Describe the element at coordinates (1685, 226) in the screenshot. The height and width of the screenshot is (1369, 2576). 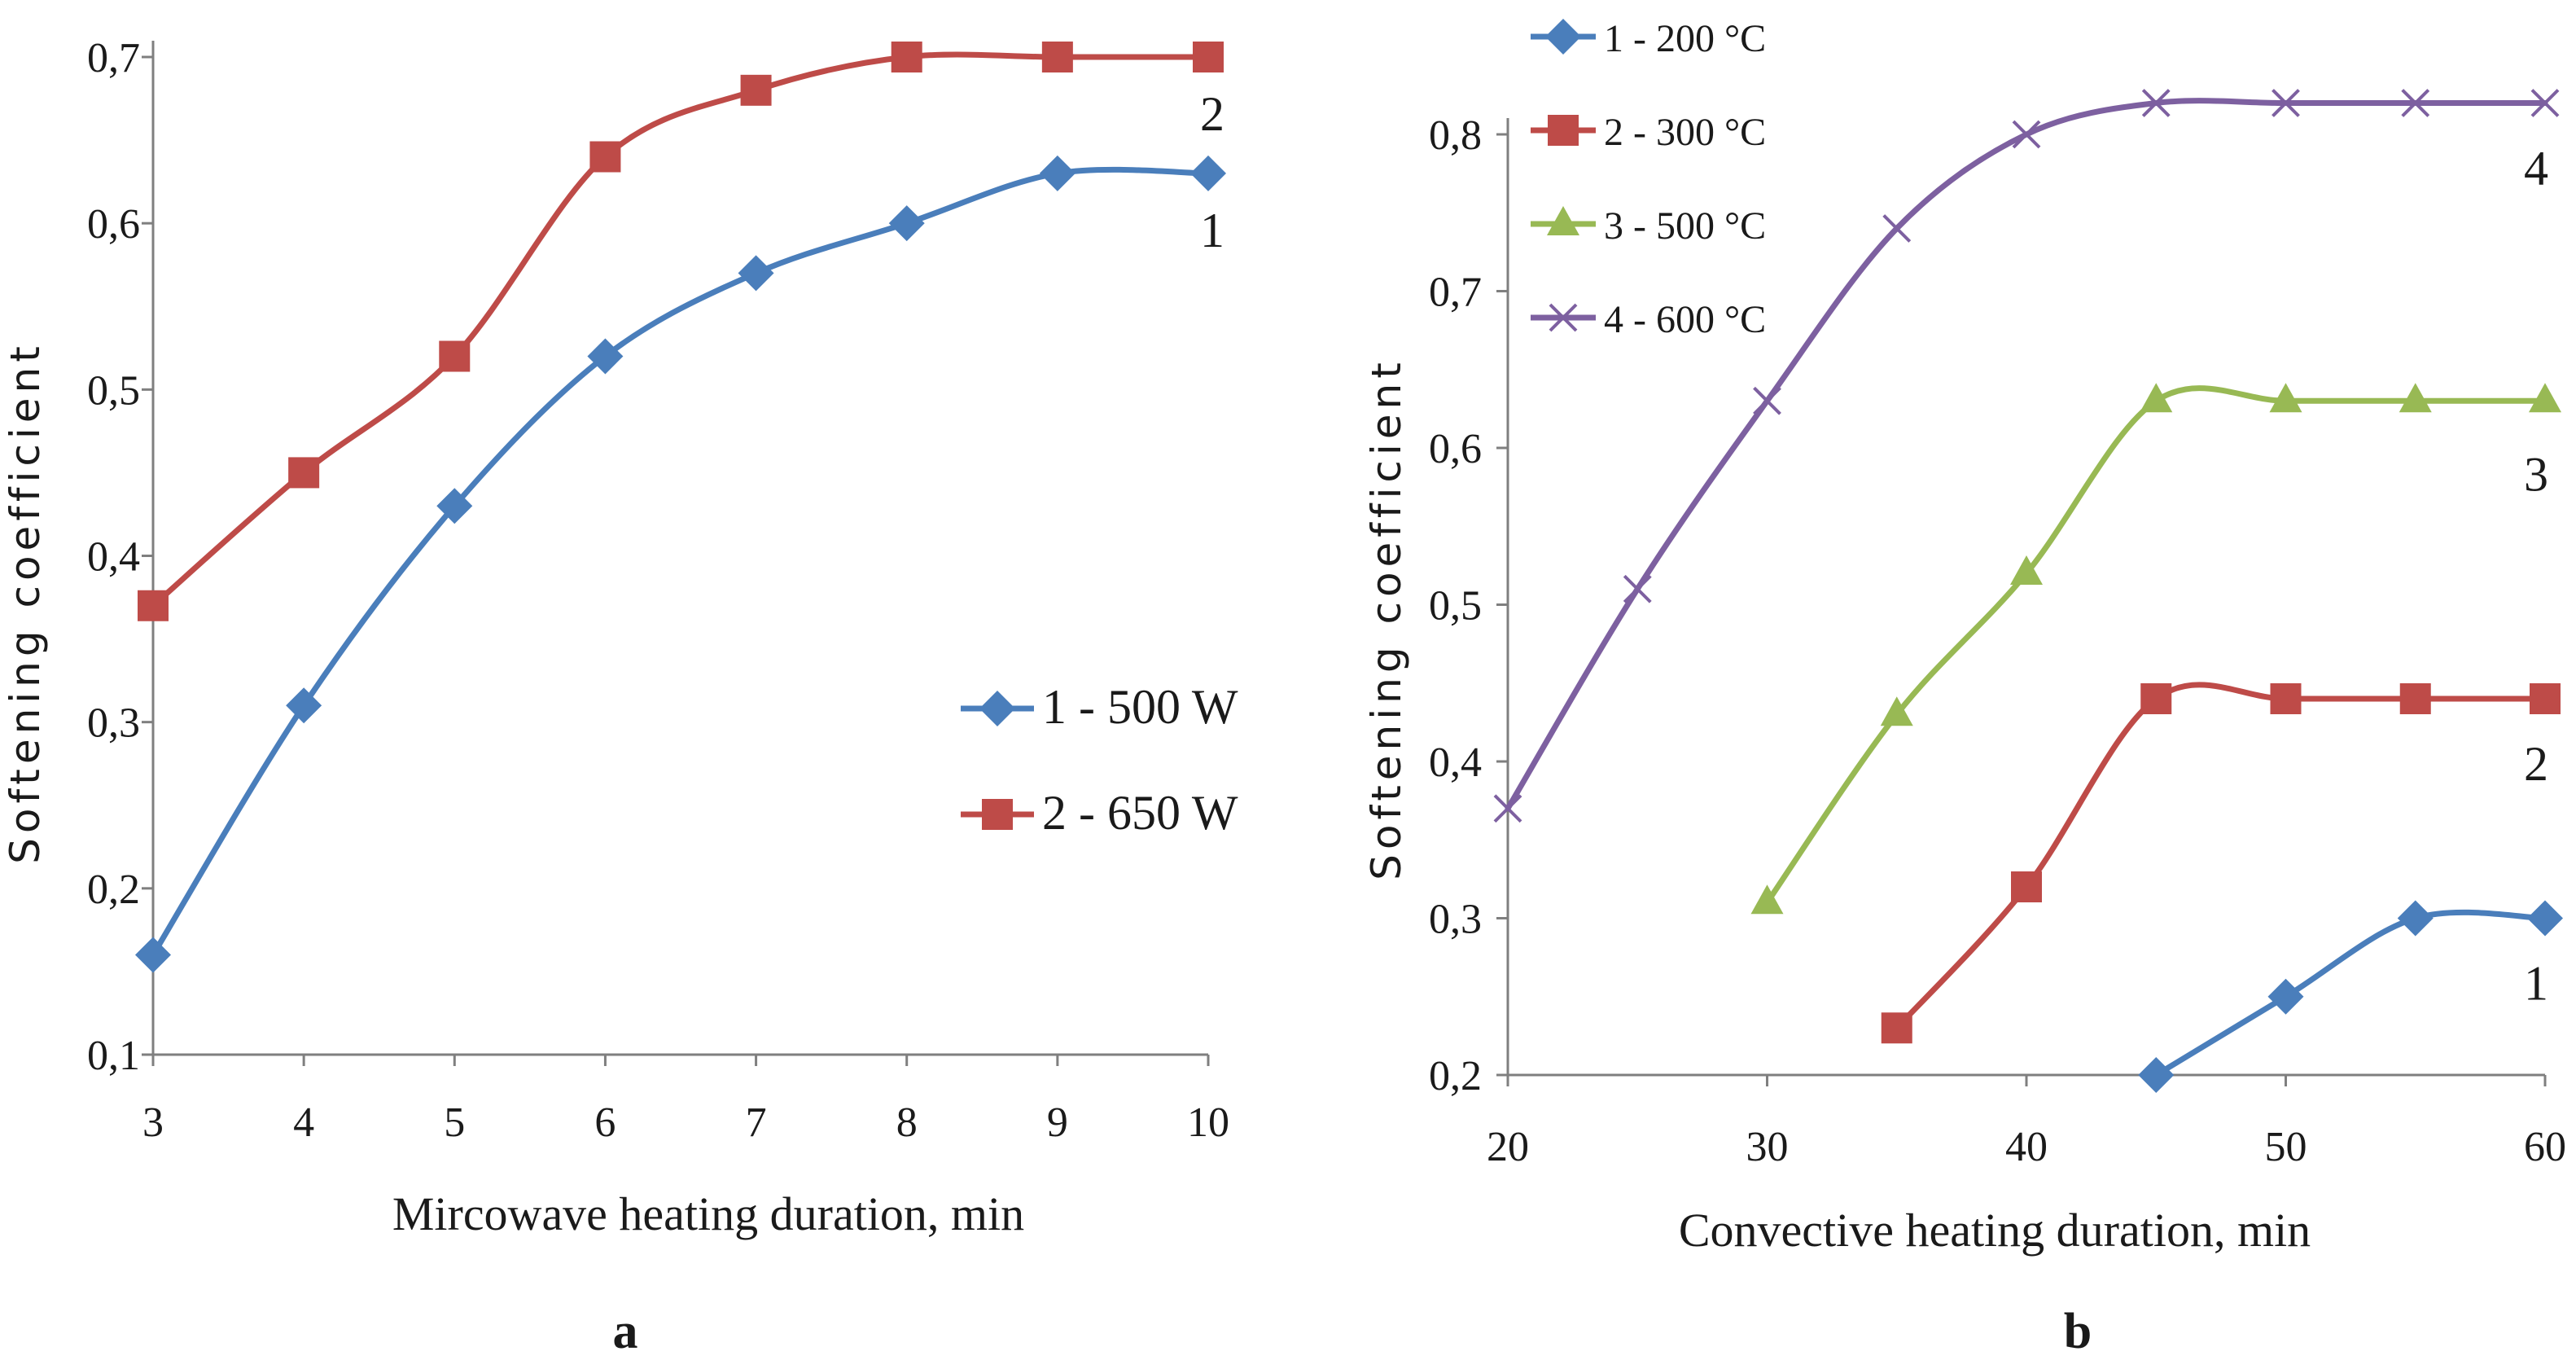
I see `legend-label: 3 - 500 °C` at that location.